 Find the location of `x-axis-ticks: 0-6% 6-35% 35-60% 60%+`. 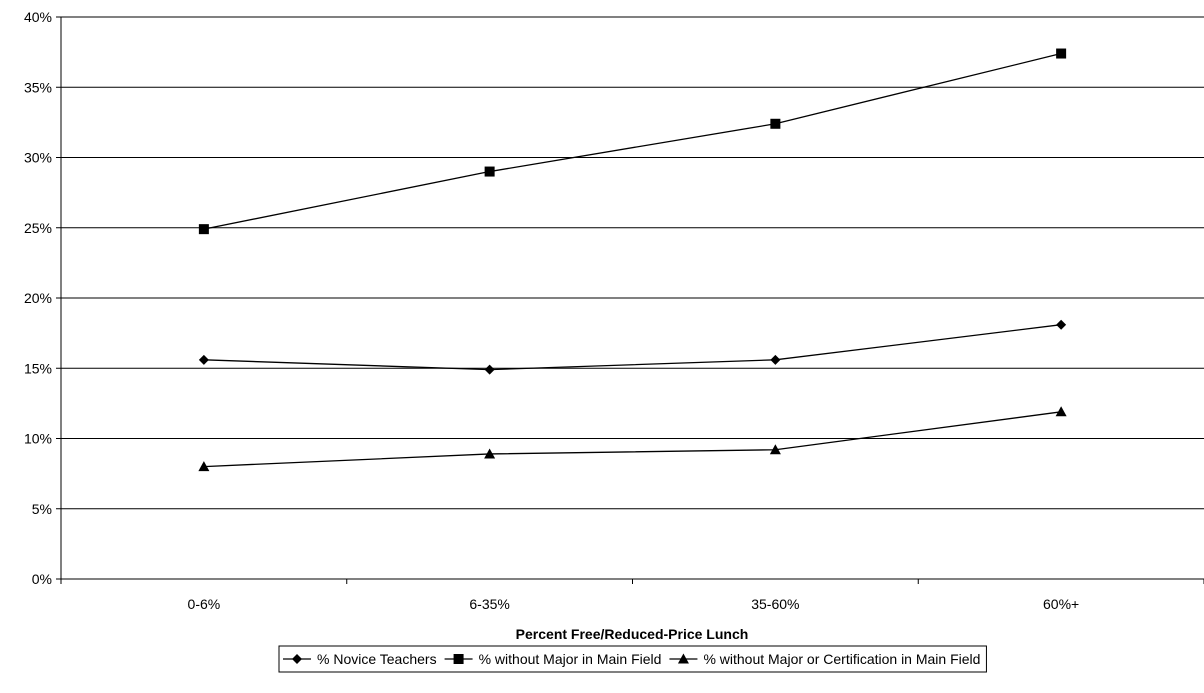

x-axis-ticks: 0-6% 6-35% 35-60% 60%+ is located at coordinates (632, 595).